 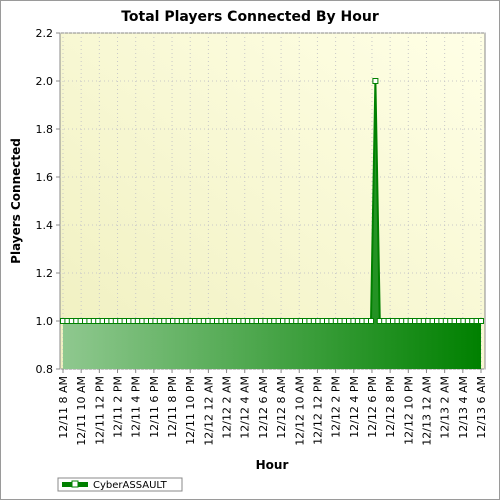 I want to click on x-tick-label: 12/11 6 PM, so click(x=154, y=407).